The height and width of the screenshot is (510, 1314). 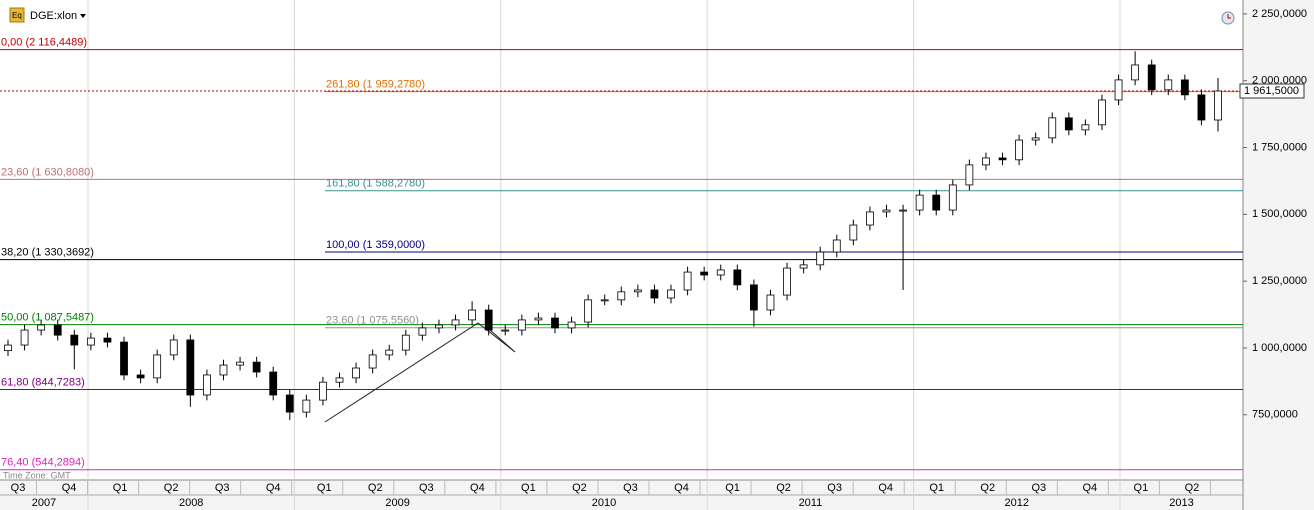 What do you see at coordinates (375, 85) in the screenshot?
I see `fib-label: 261,80 (1 959,2780)` at bounding box center [375, 85].